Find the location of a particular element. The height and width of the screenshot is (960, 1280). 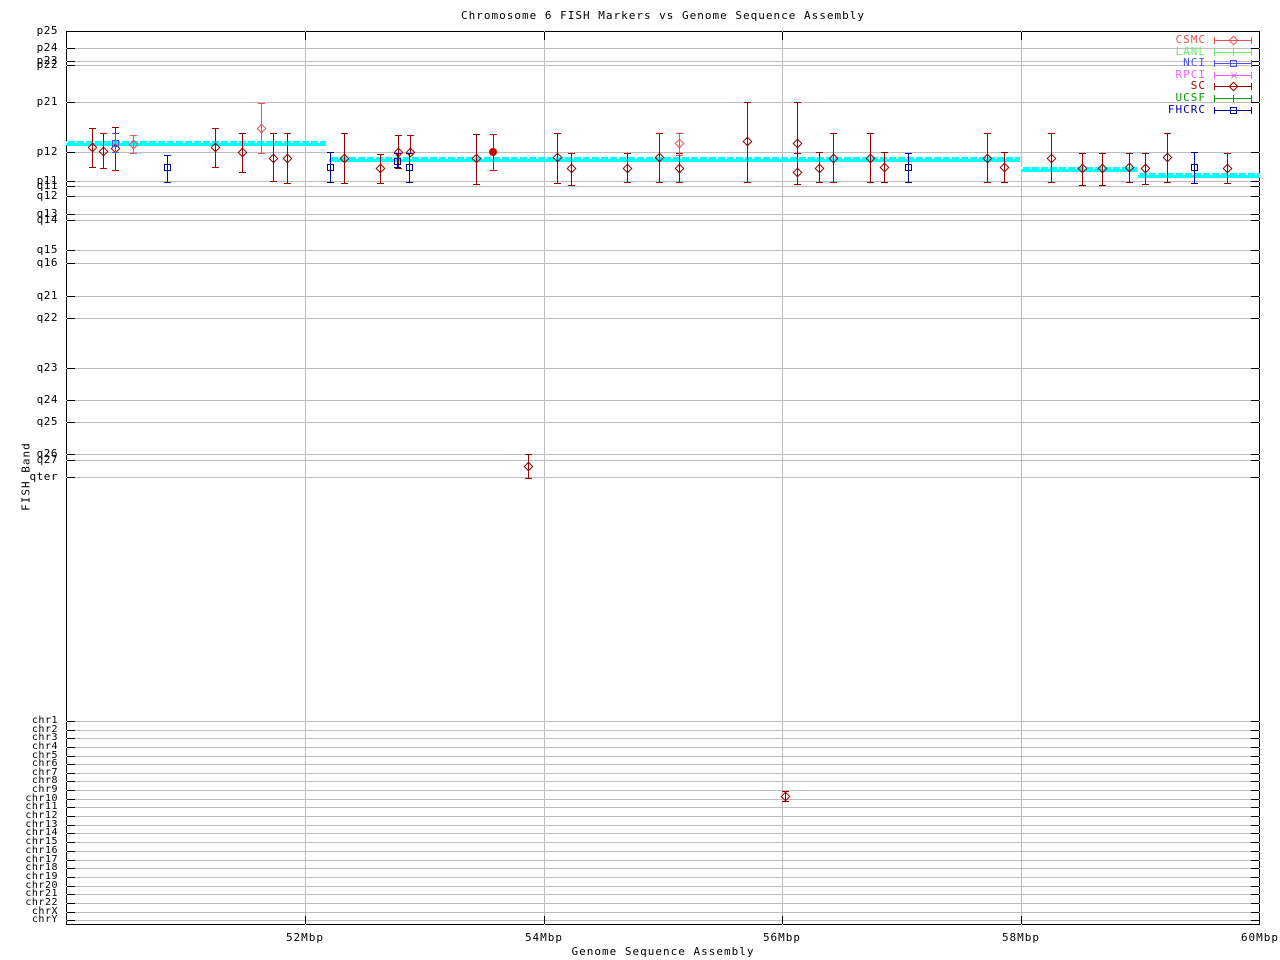

grid-line-vertical is located at coordinates (1021, 478).